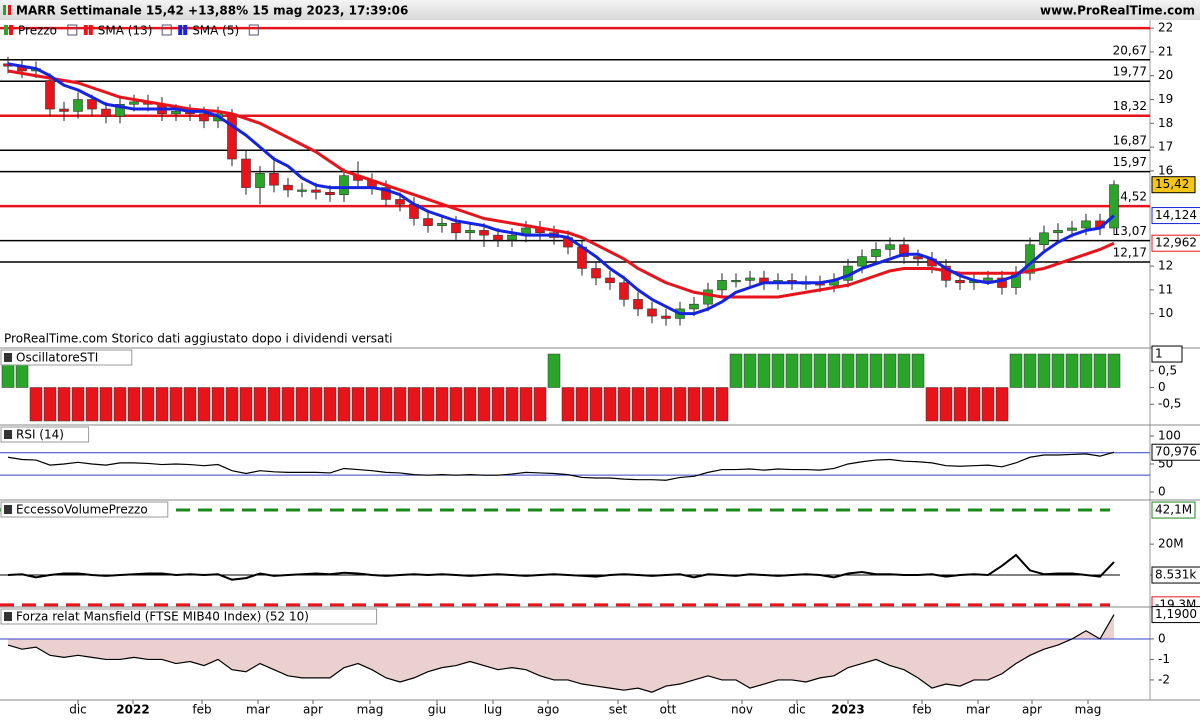  Describe the element at coordinates (1173, 510) in the screenshot. I see `last-value-label: 42,1M` at that location.